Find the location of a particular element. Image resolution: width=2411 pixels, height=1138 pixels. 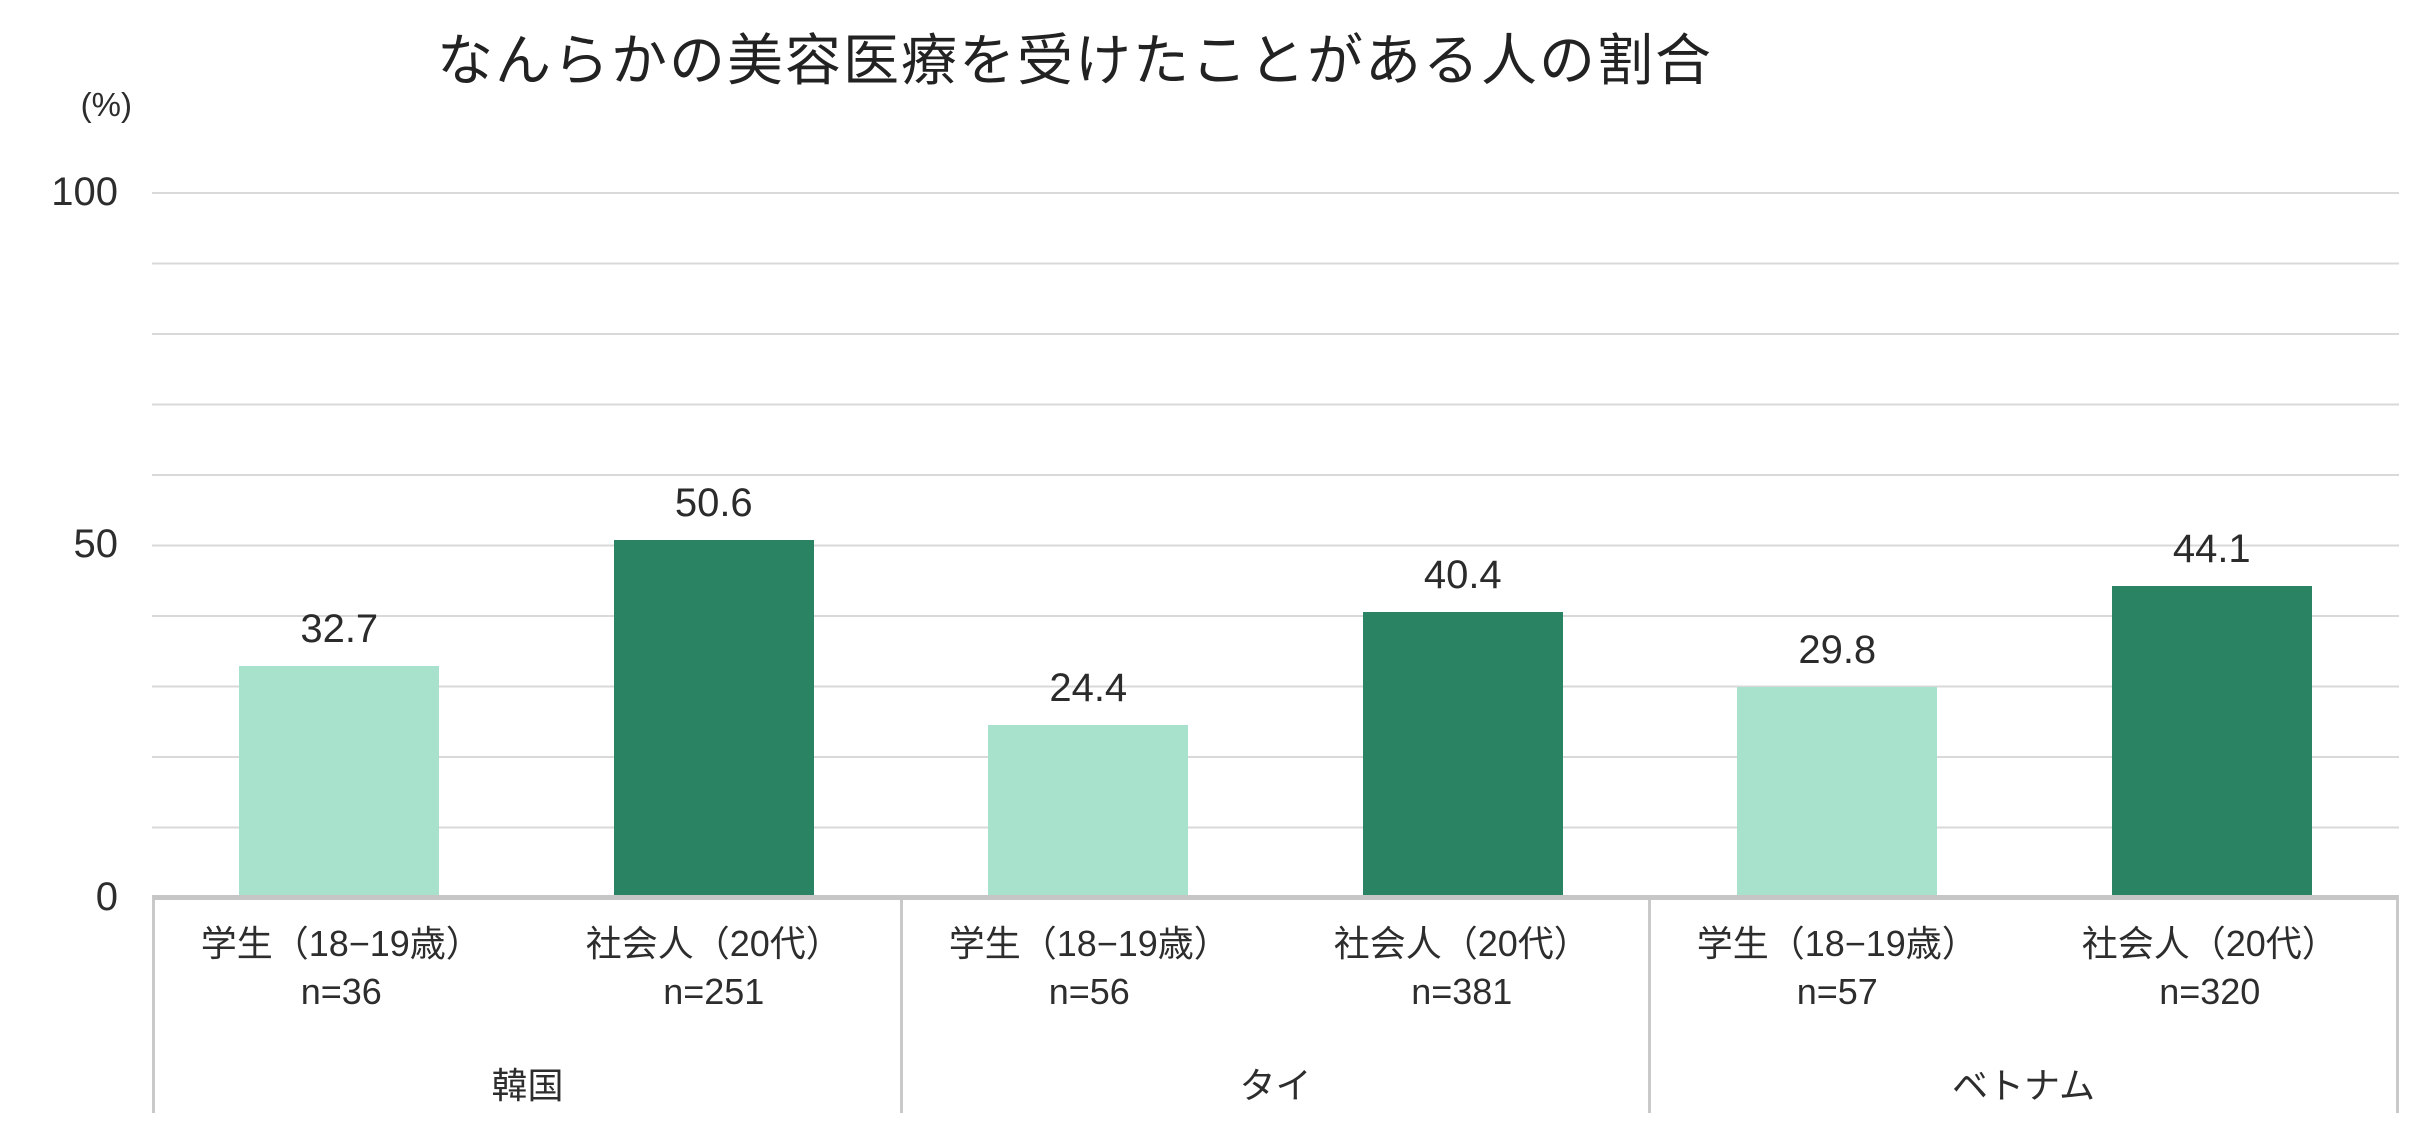

axis-labels-row: 学生（18−19歳） n=36 社会人（20代） n=251 is located at coordinates (527, 958).